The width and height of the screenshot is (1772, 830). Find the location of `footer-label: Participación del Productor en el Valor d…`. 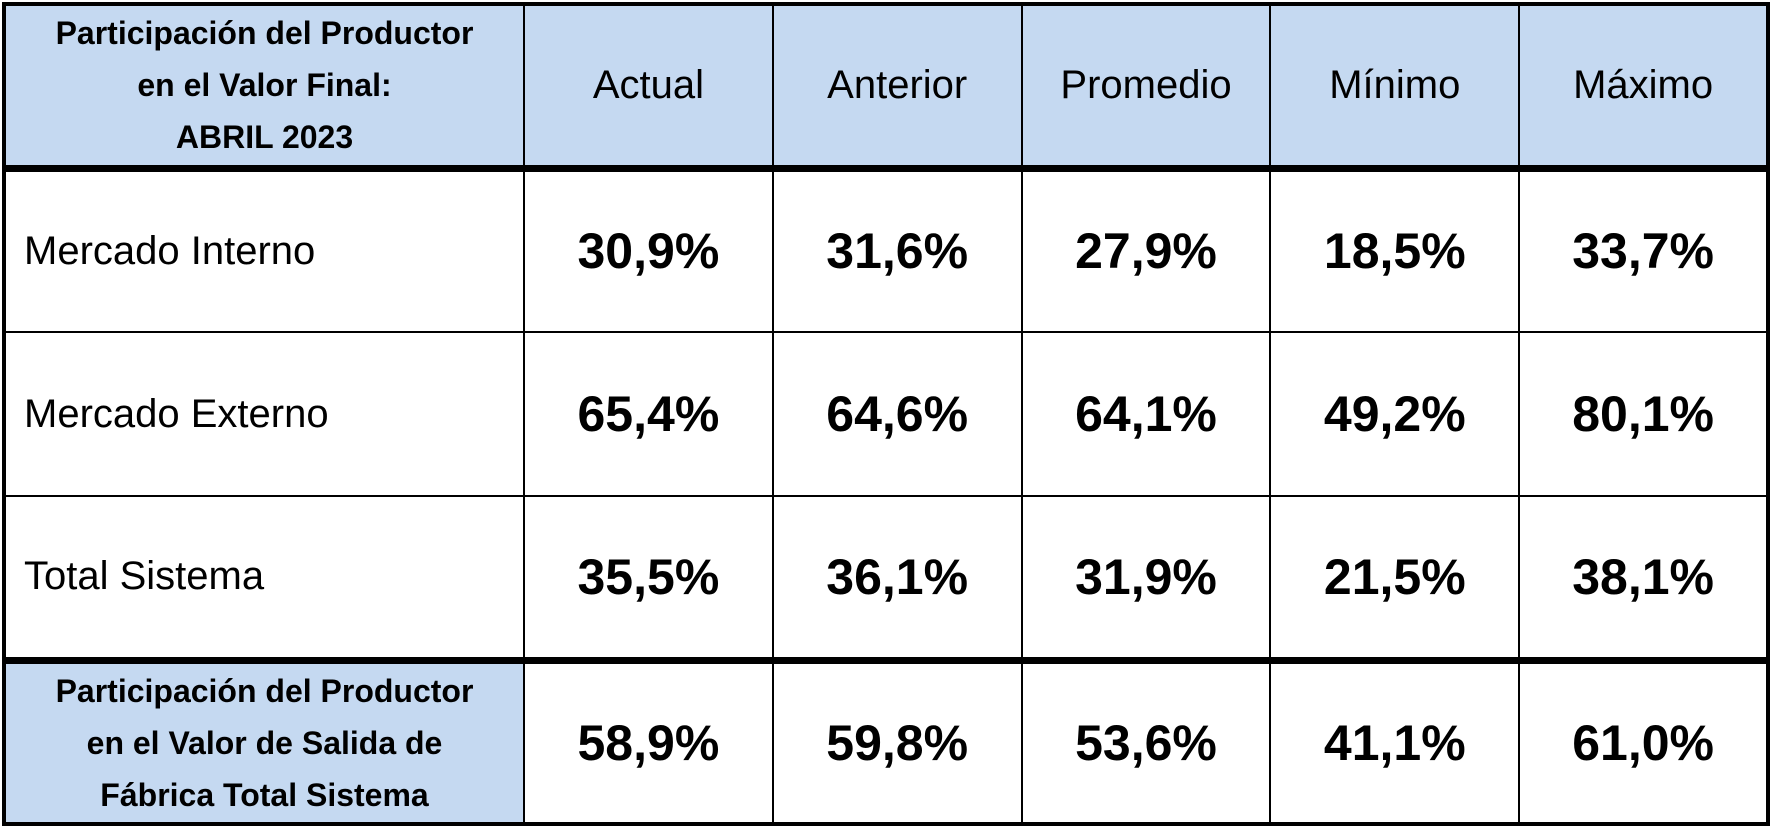

footer-label: Participación del Productor en el Valor d… is located at coordinates (264, 740).